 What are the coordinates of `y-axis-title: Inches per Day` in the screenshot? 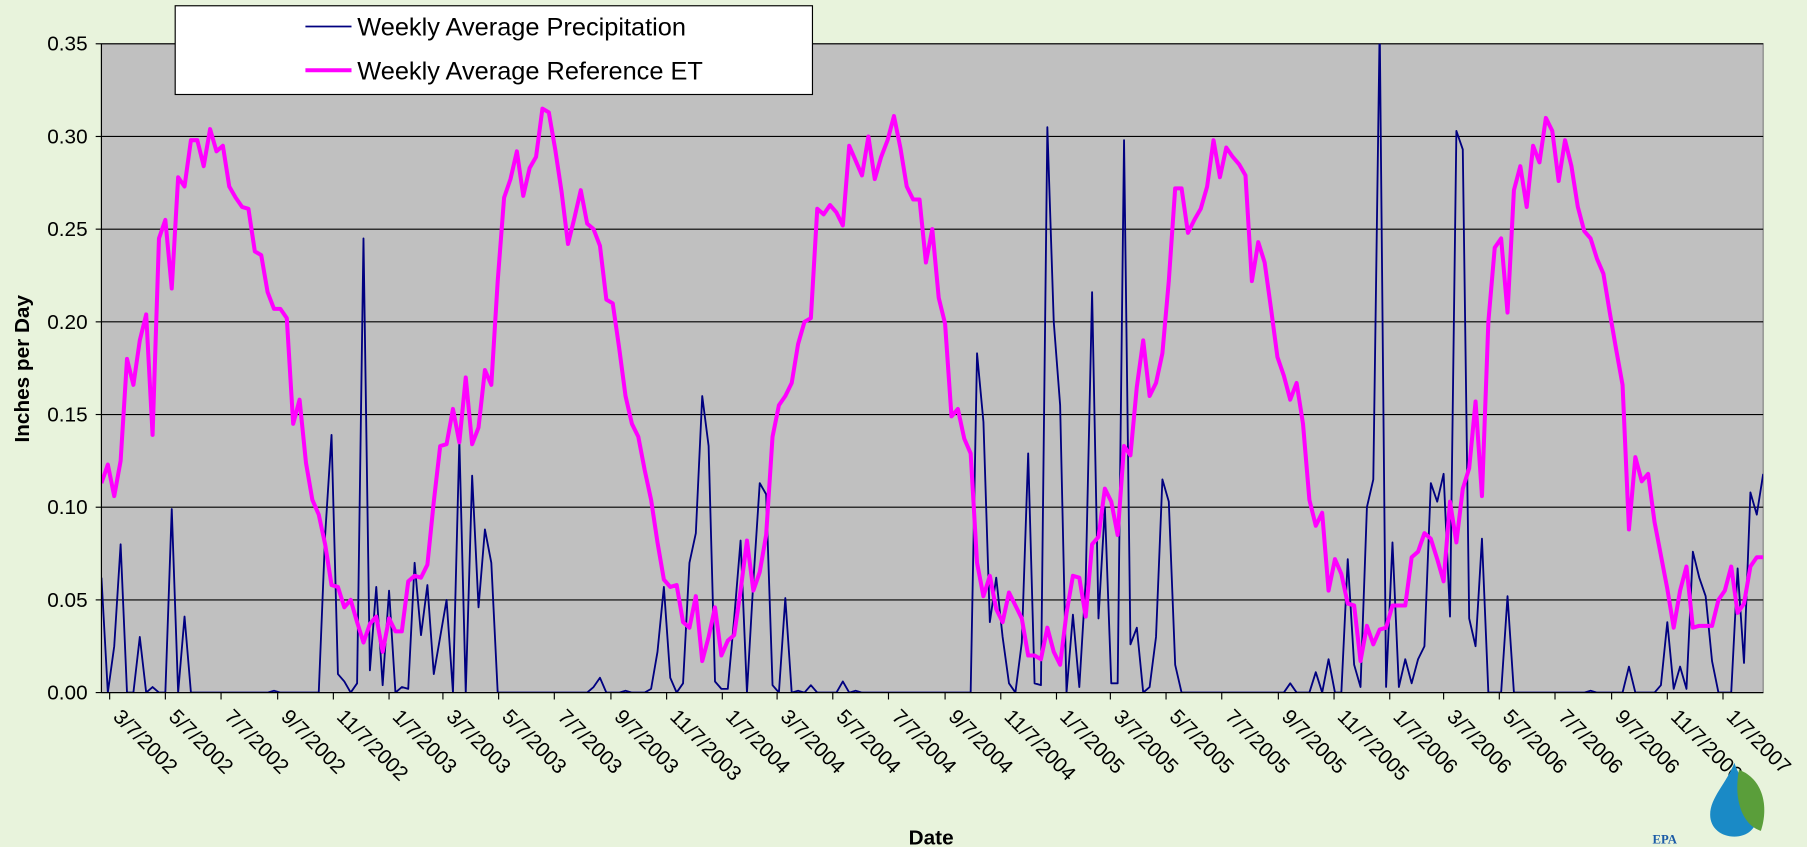 It's located at (22, 369).